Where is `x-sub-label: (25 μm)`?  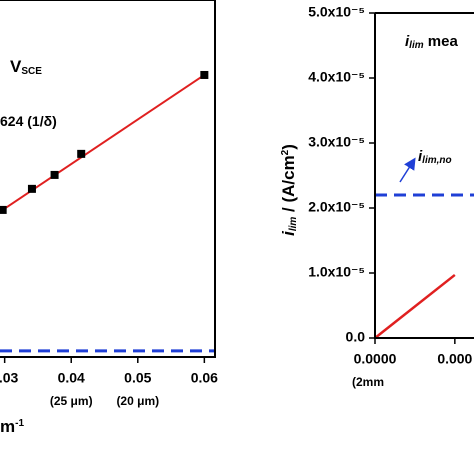
x-sub-label: (25 μm) is located at coordinates (71, 401).